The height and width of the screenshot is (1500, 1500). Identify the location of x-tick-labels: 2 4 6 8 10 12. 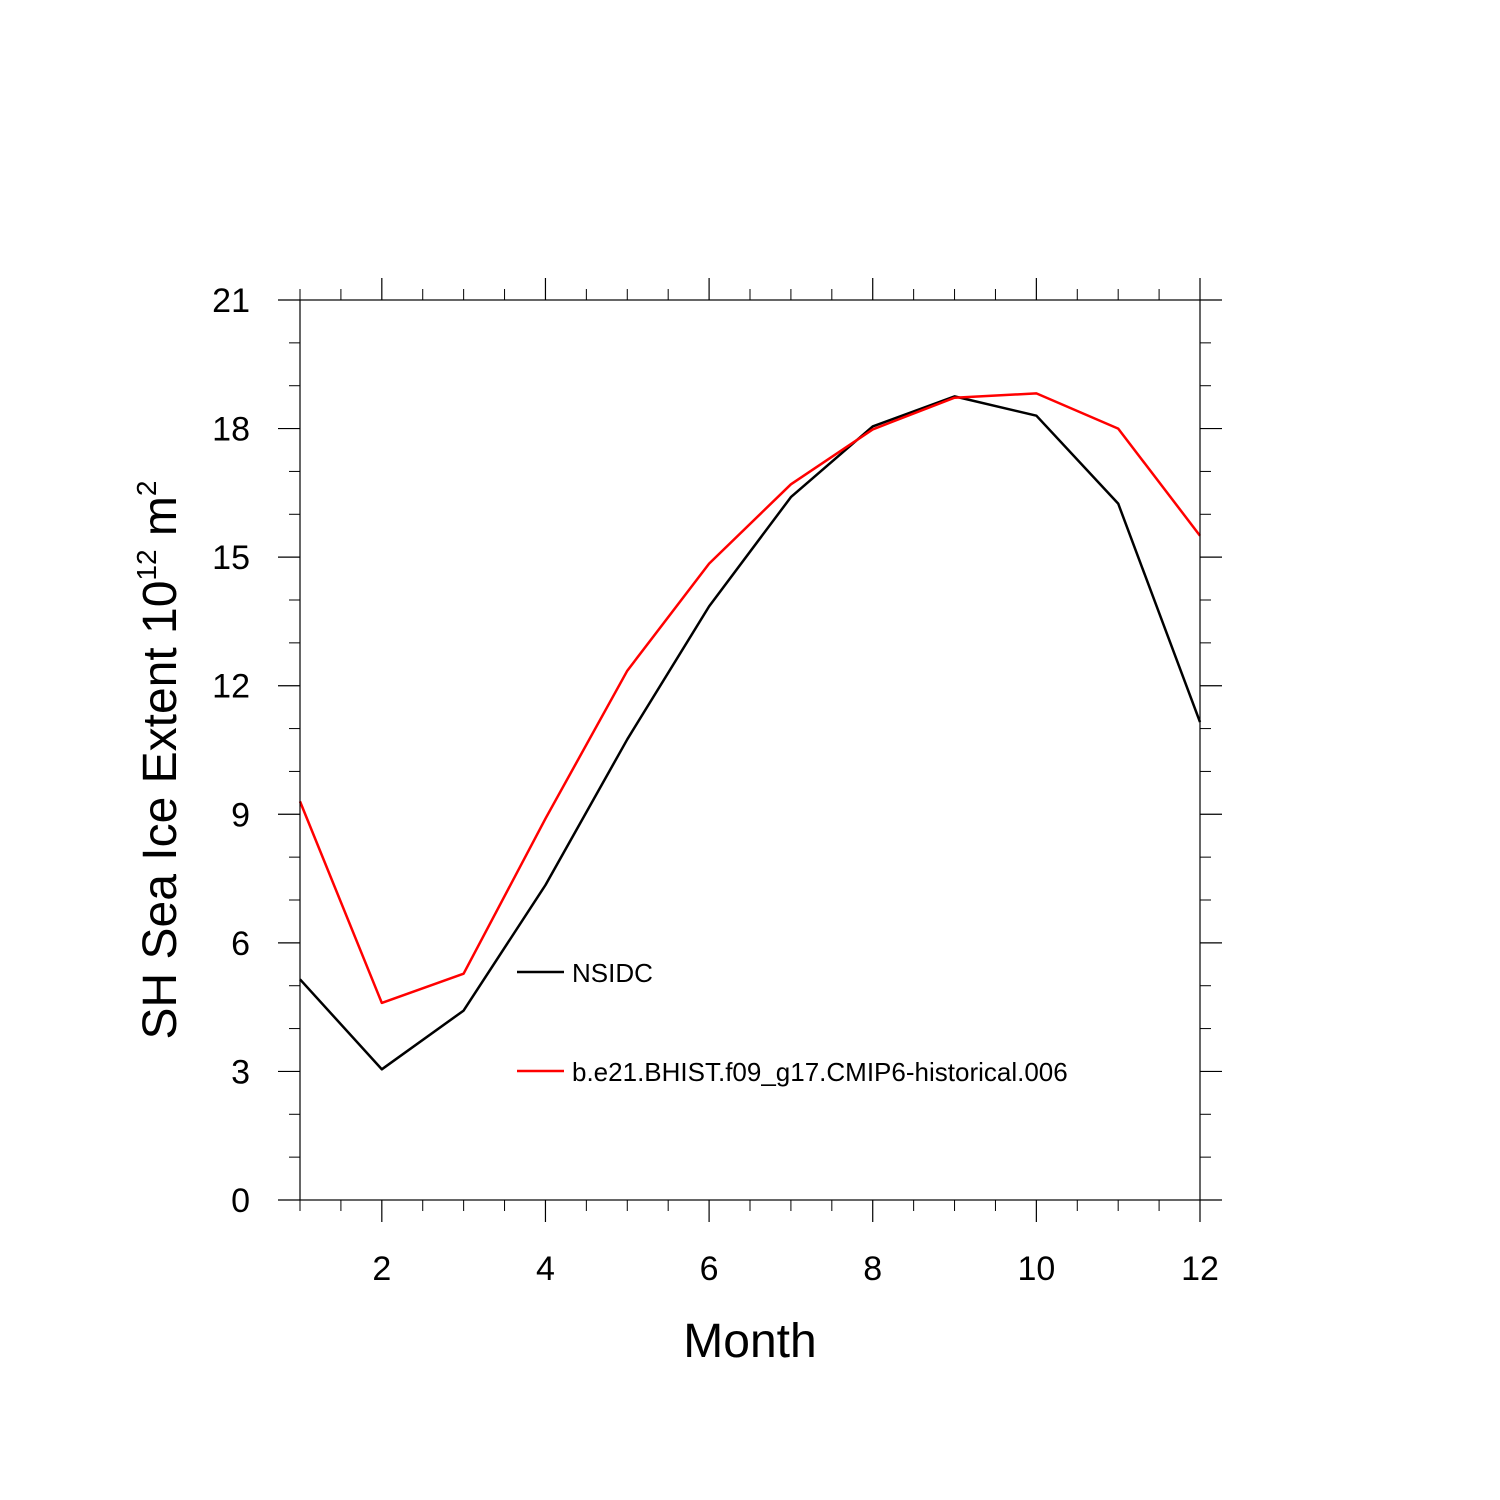
(795, 1269).